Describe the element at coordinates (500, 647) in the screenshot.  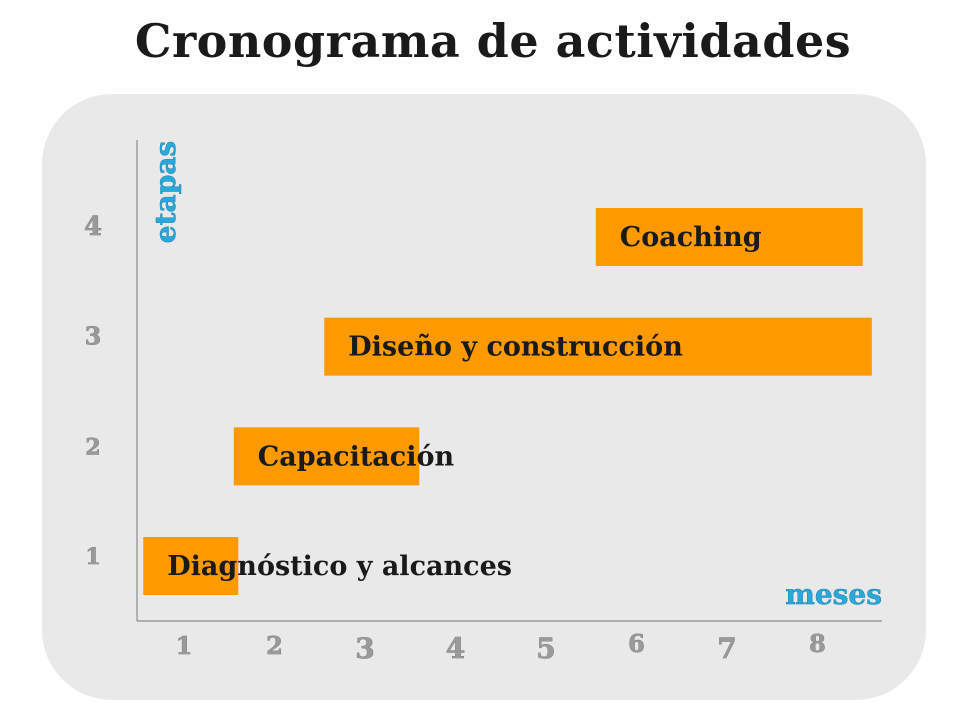
I see `x-tick-labels: 1 2 3 4 5 6 7 8` at that location.